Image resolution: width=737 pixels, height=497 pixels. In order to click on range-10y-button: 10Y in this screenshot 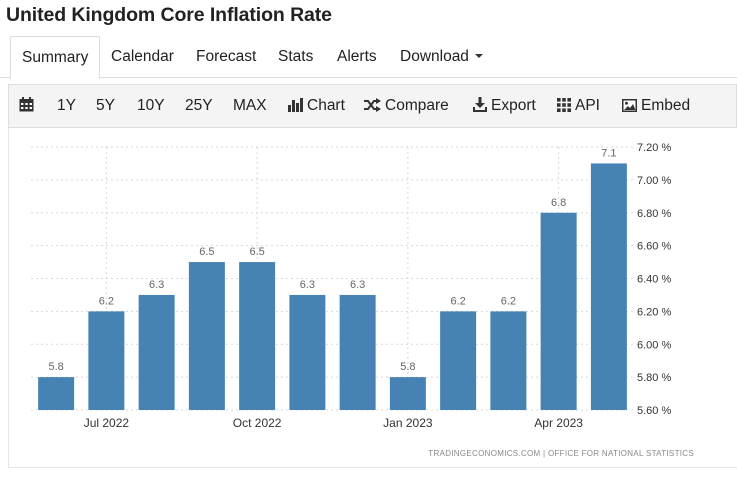, I will do `click(151, 105)`.